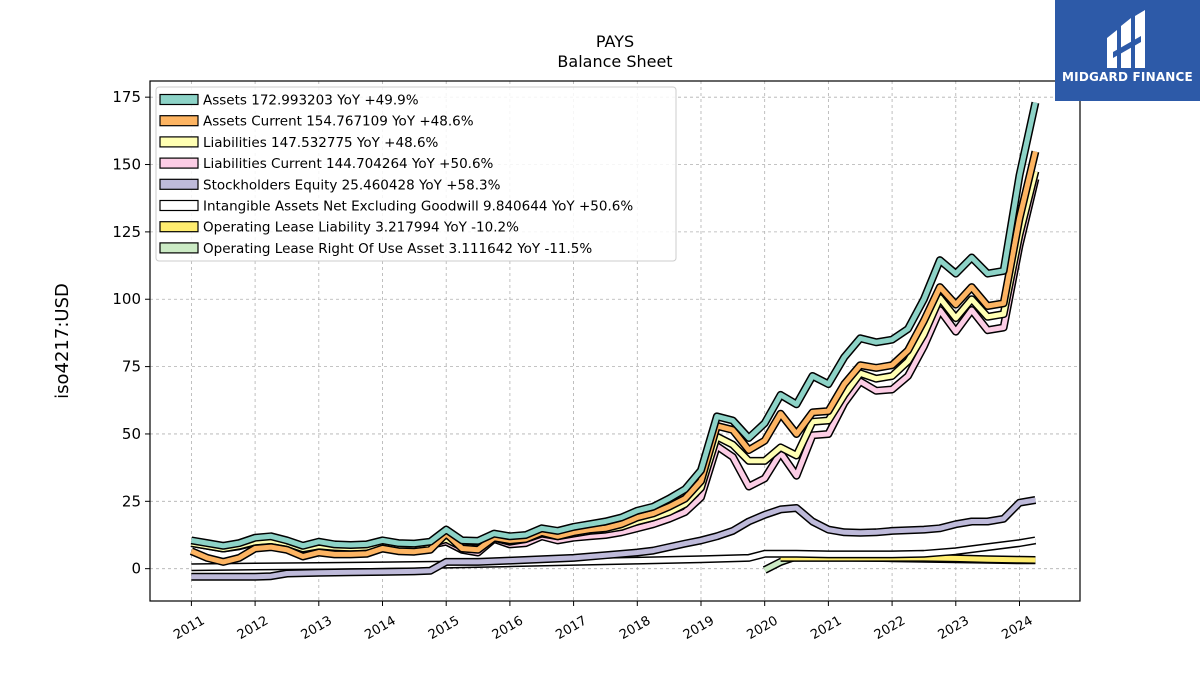 The image size is (1200, 675). I want to click on chart-title: PAYS, so click(615, 41).